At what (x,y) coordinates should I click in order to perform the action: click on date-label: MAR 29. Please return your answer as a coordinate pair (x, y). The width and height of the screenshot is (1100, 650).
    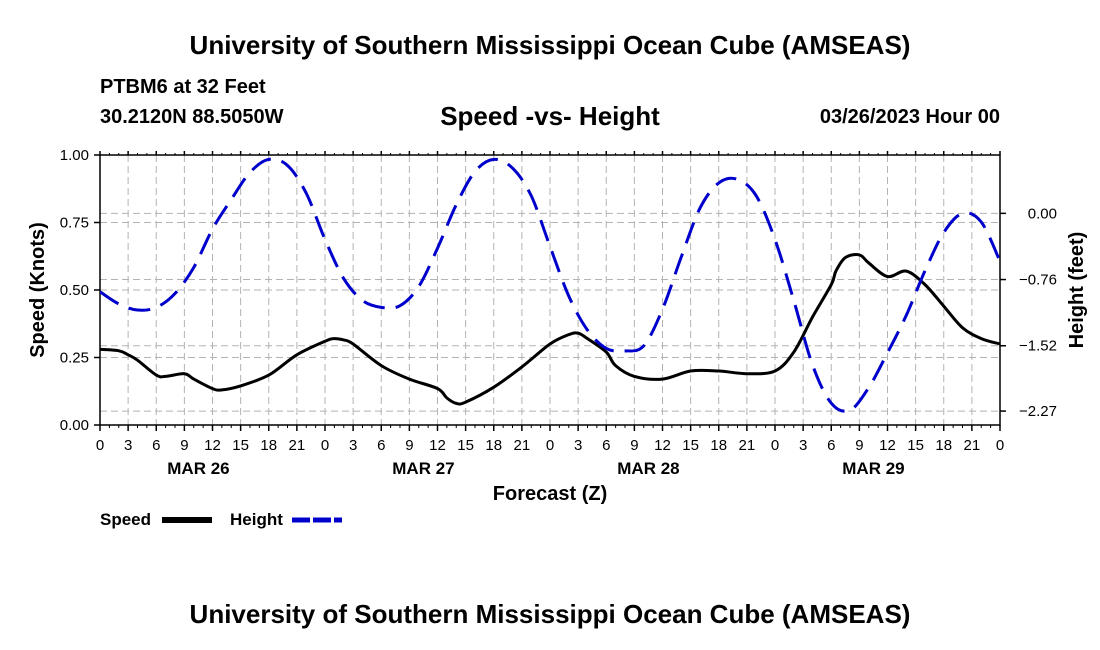
    Looking at the image, I should click on (873, 468).